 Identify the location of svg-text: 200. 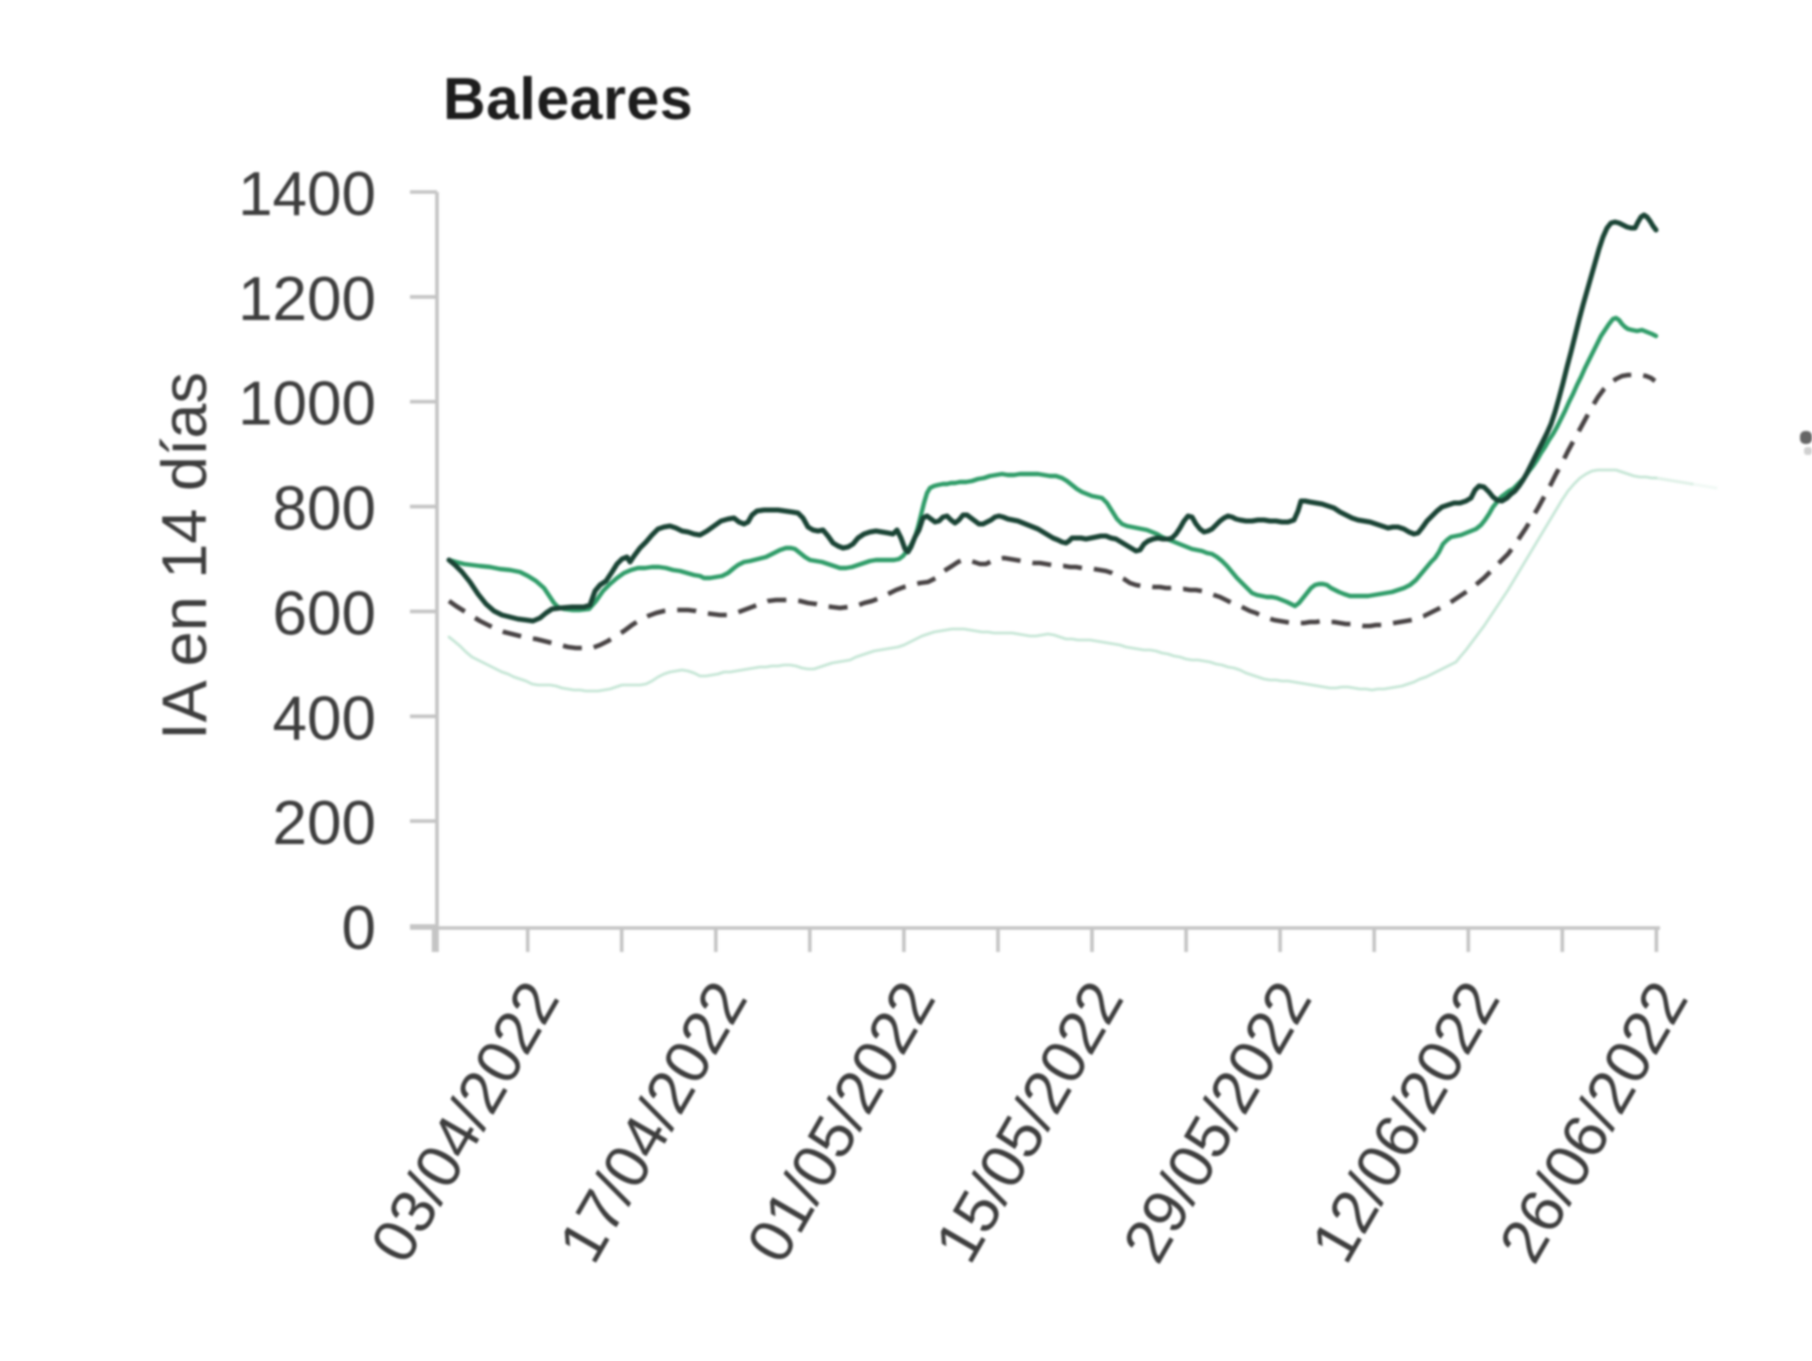
(324, 823).